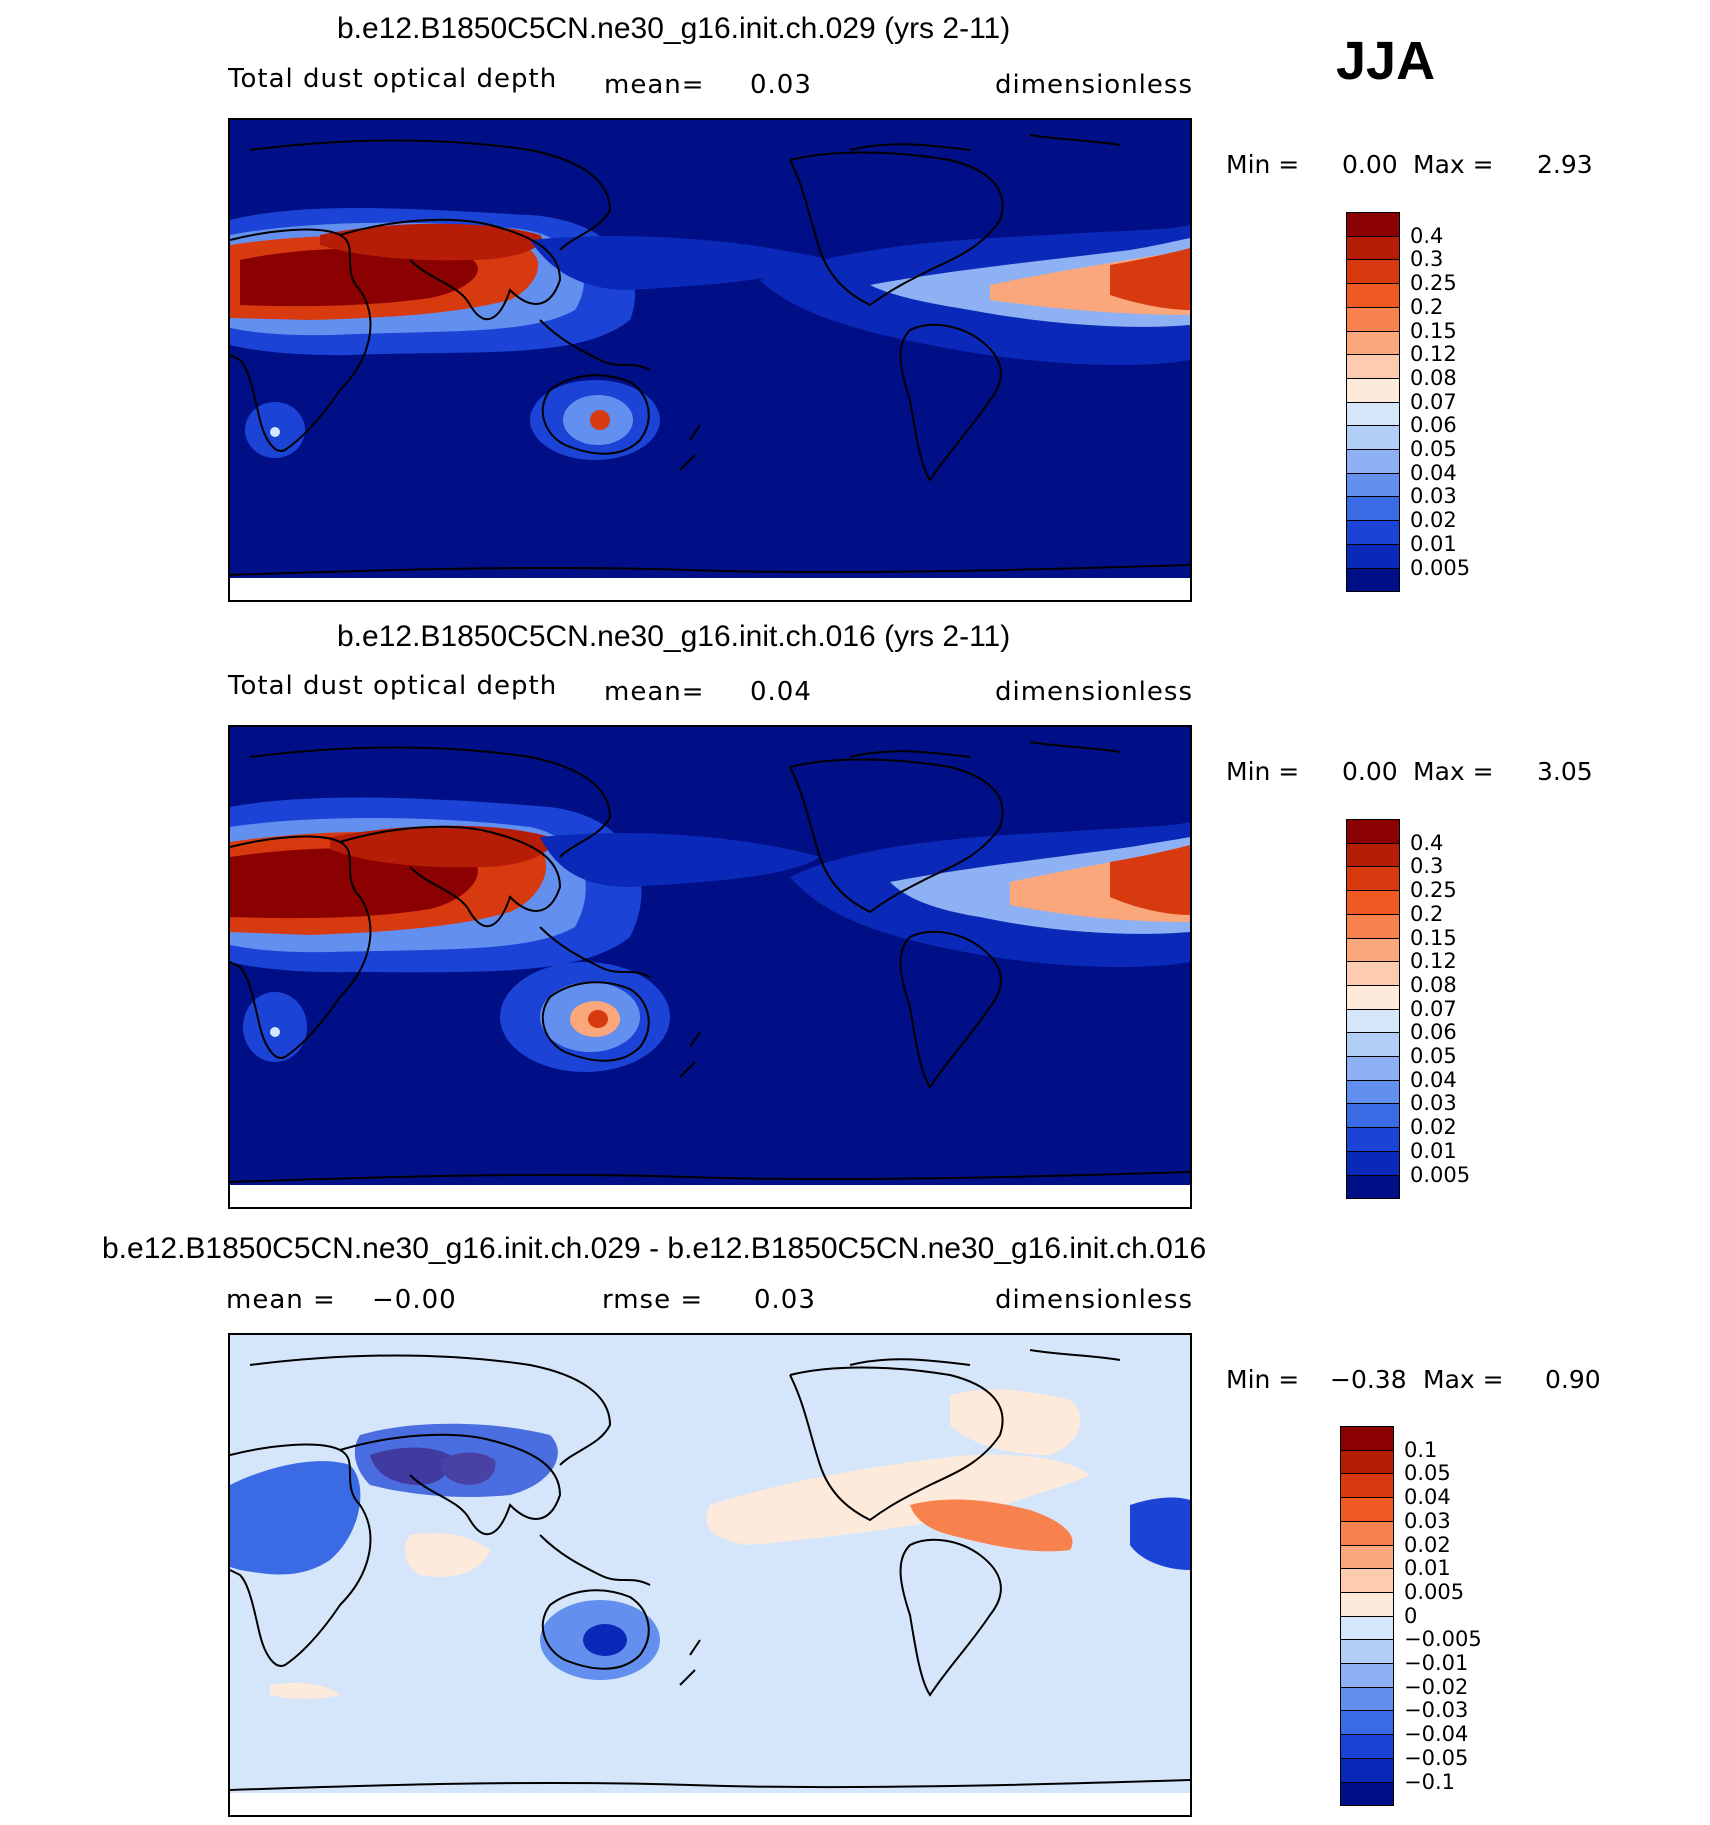 Image resolution: width=1710 pixels, height=1825 pixels. I want to click on eurasia-south-coast, so click(450, 876).